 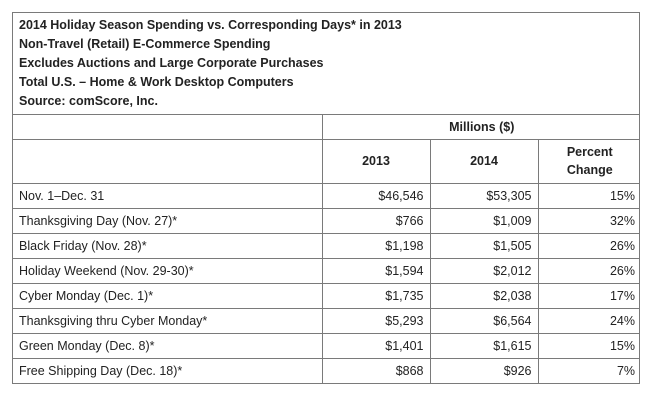 What do you see at coordinates (376, 220) in the screenshot?
I see `value-2013: $766` at bounding box center [376, 220].